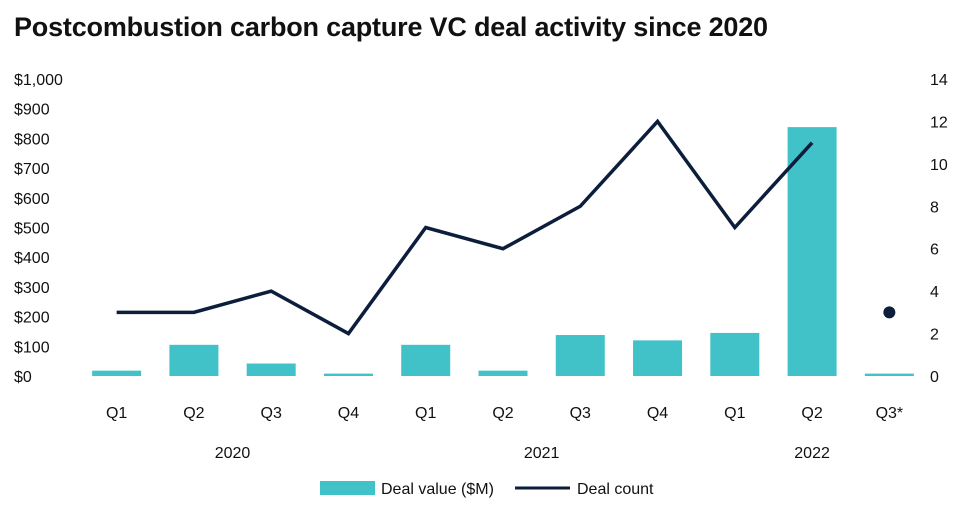  Describe the element at coordinates (32, 288) in the screenshot. I see `y-left-tick-label: $300` at that location.